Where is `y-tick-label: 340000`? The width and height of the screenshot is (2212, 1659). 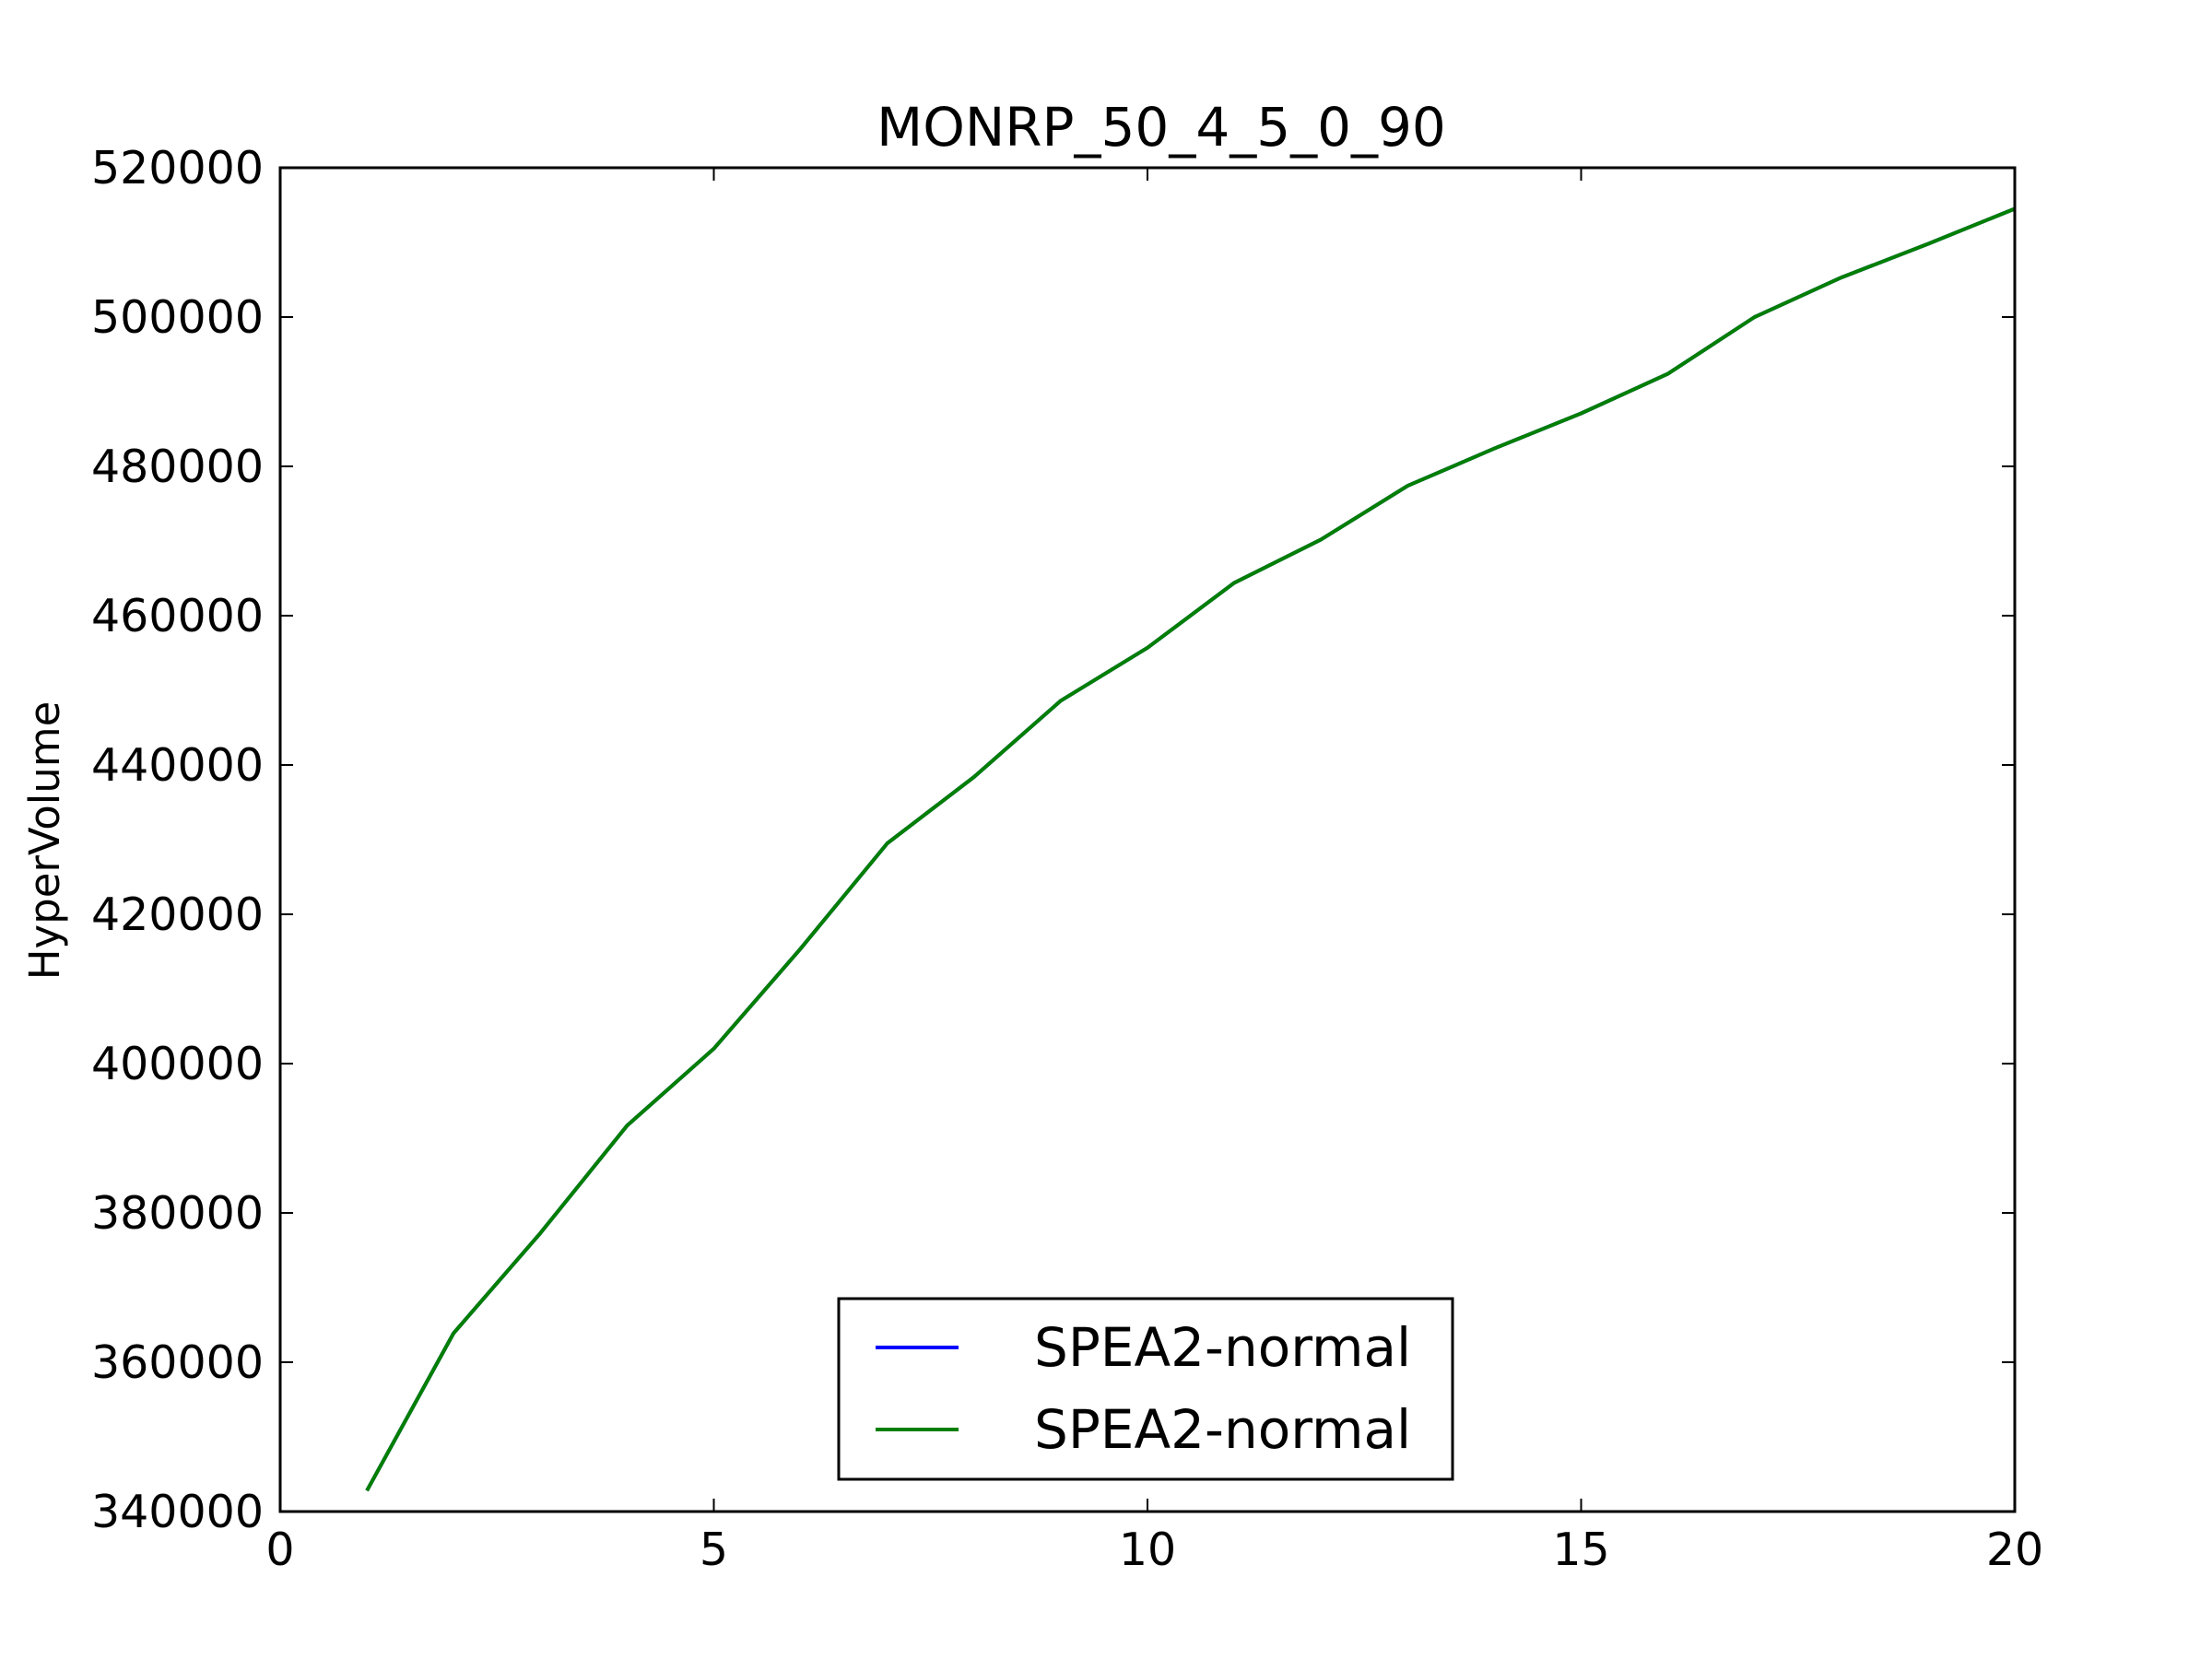 y-tick-label: 340000 is located at coordinates (177, 1512).